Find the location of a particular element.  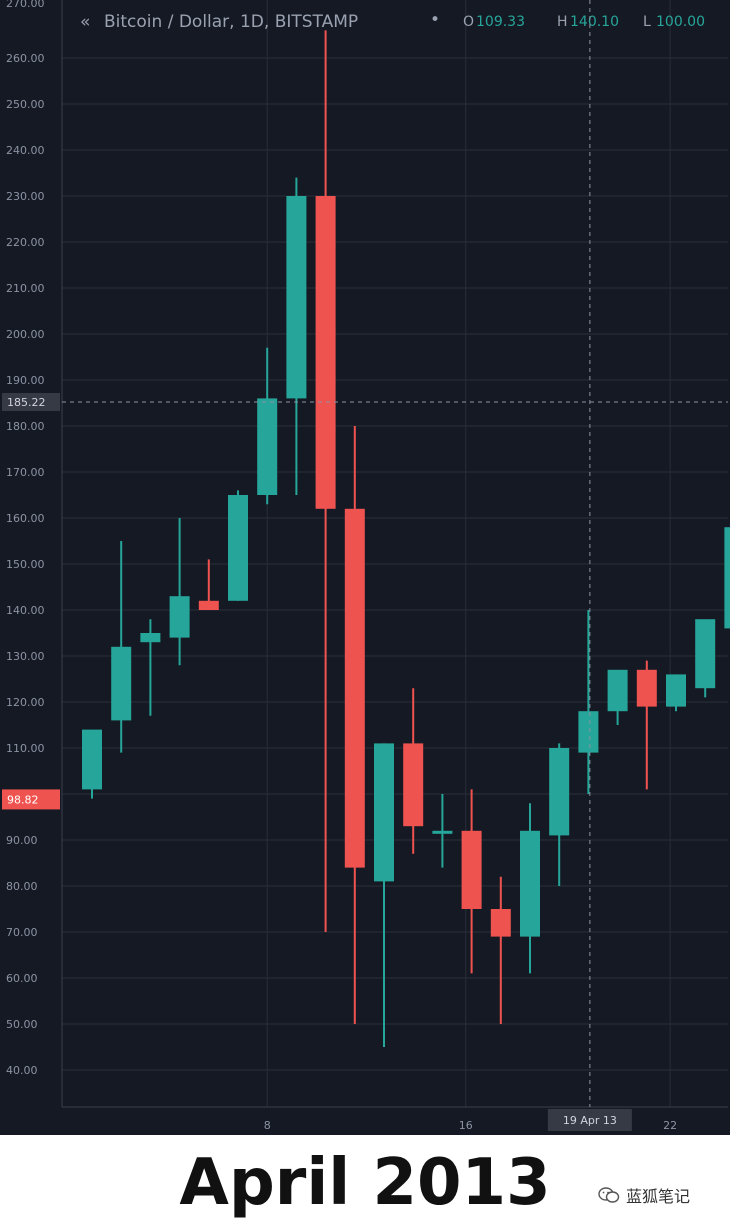

crosshair-price-box is located at coordinates (31, 401).